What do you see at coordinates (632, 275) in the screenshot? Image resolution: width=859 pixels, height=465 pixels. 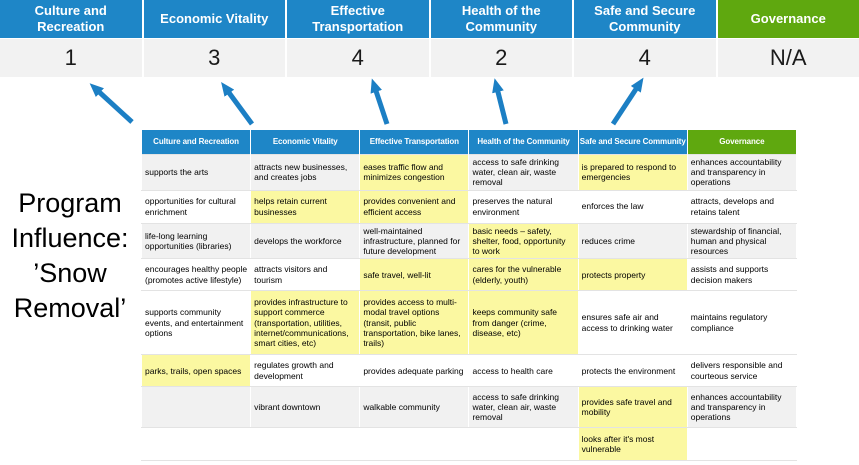 I see `matrix-cell: protects property` at bounding box center [632, 275].